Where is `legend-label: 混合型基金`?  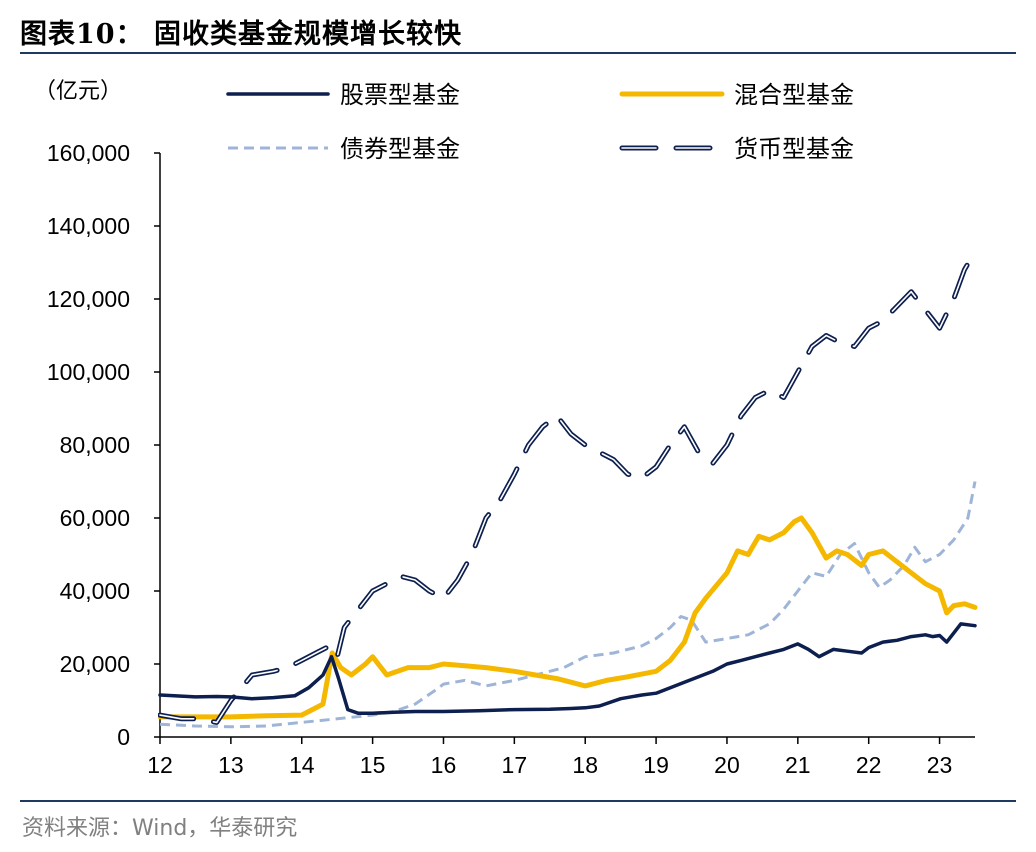 legend-label: 混合型基金 is located at coordinates (794, 95).